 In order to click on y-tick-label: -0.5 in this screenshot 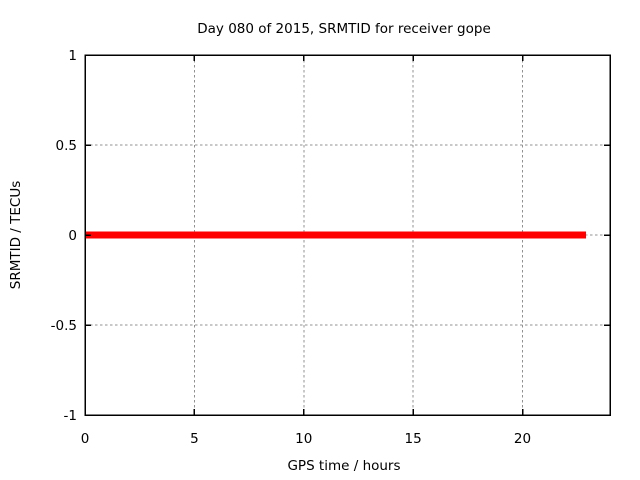, I will do `click(64, 326)`.